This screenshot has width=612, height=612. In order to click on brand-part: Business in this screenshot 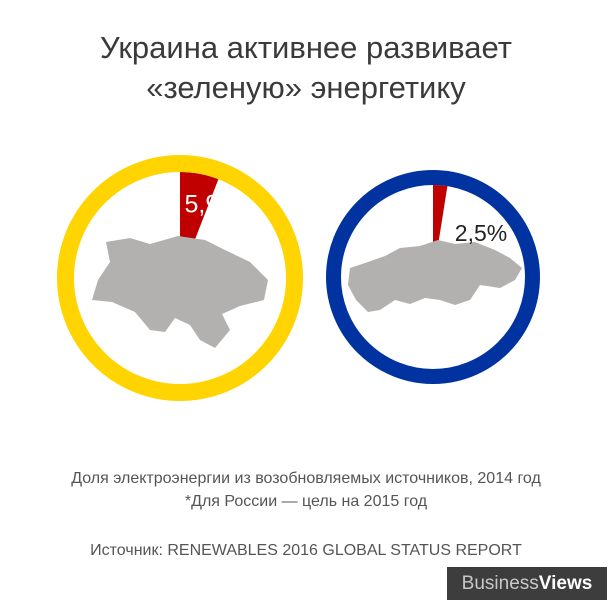, I will do `click(500, 583)`.